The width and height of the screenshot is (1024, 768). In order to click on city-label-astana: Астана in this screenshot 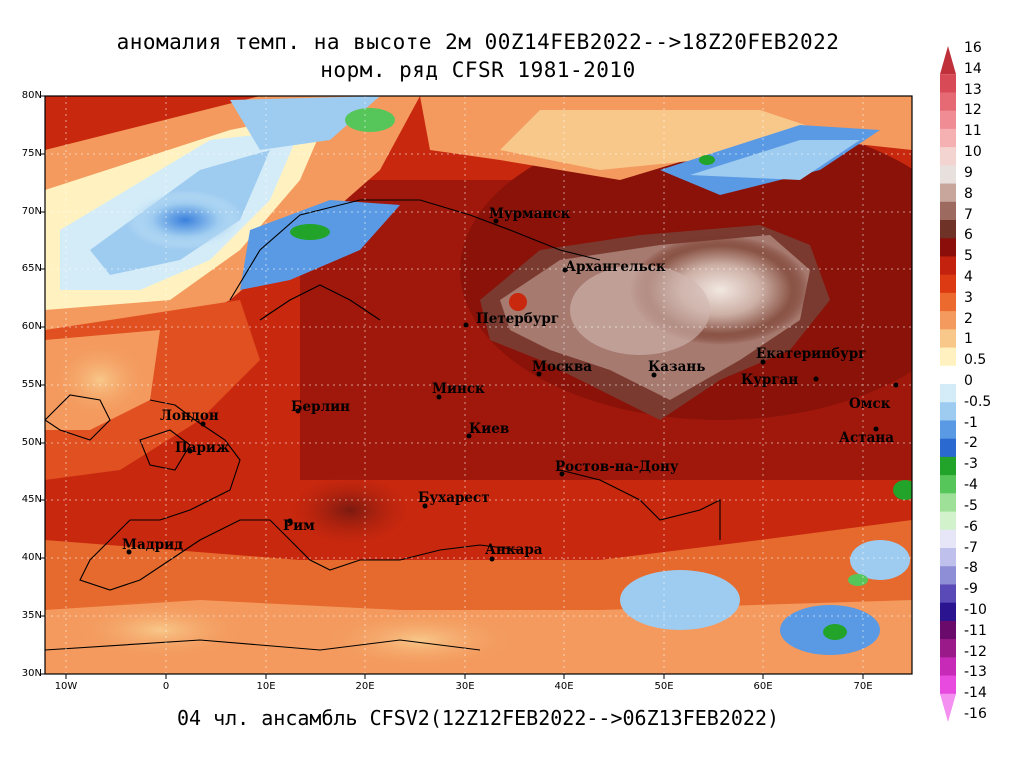, I will do `click(866, 438)`.